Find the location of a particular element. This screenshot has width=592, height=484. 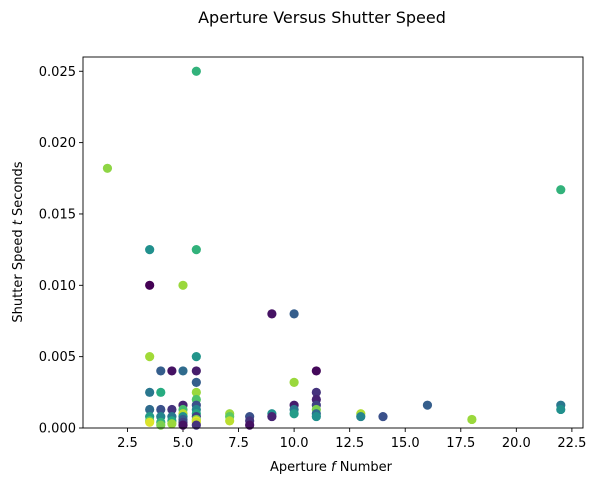

y-tick-label: 0.010 is located at coordinates (57, 286).